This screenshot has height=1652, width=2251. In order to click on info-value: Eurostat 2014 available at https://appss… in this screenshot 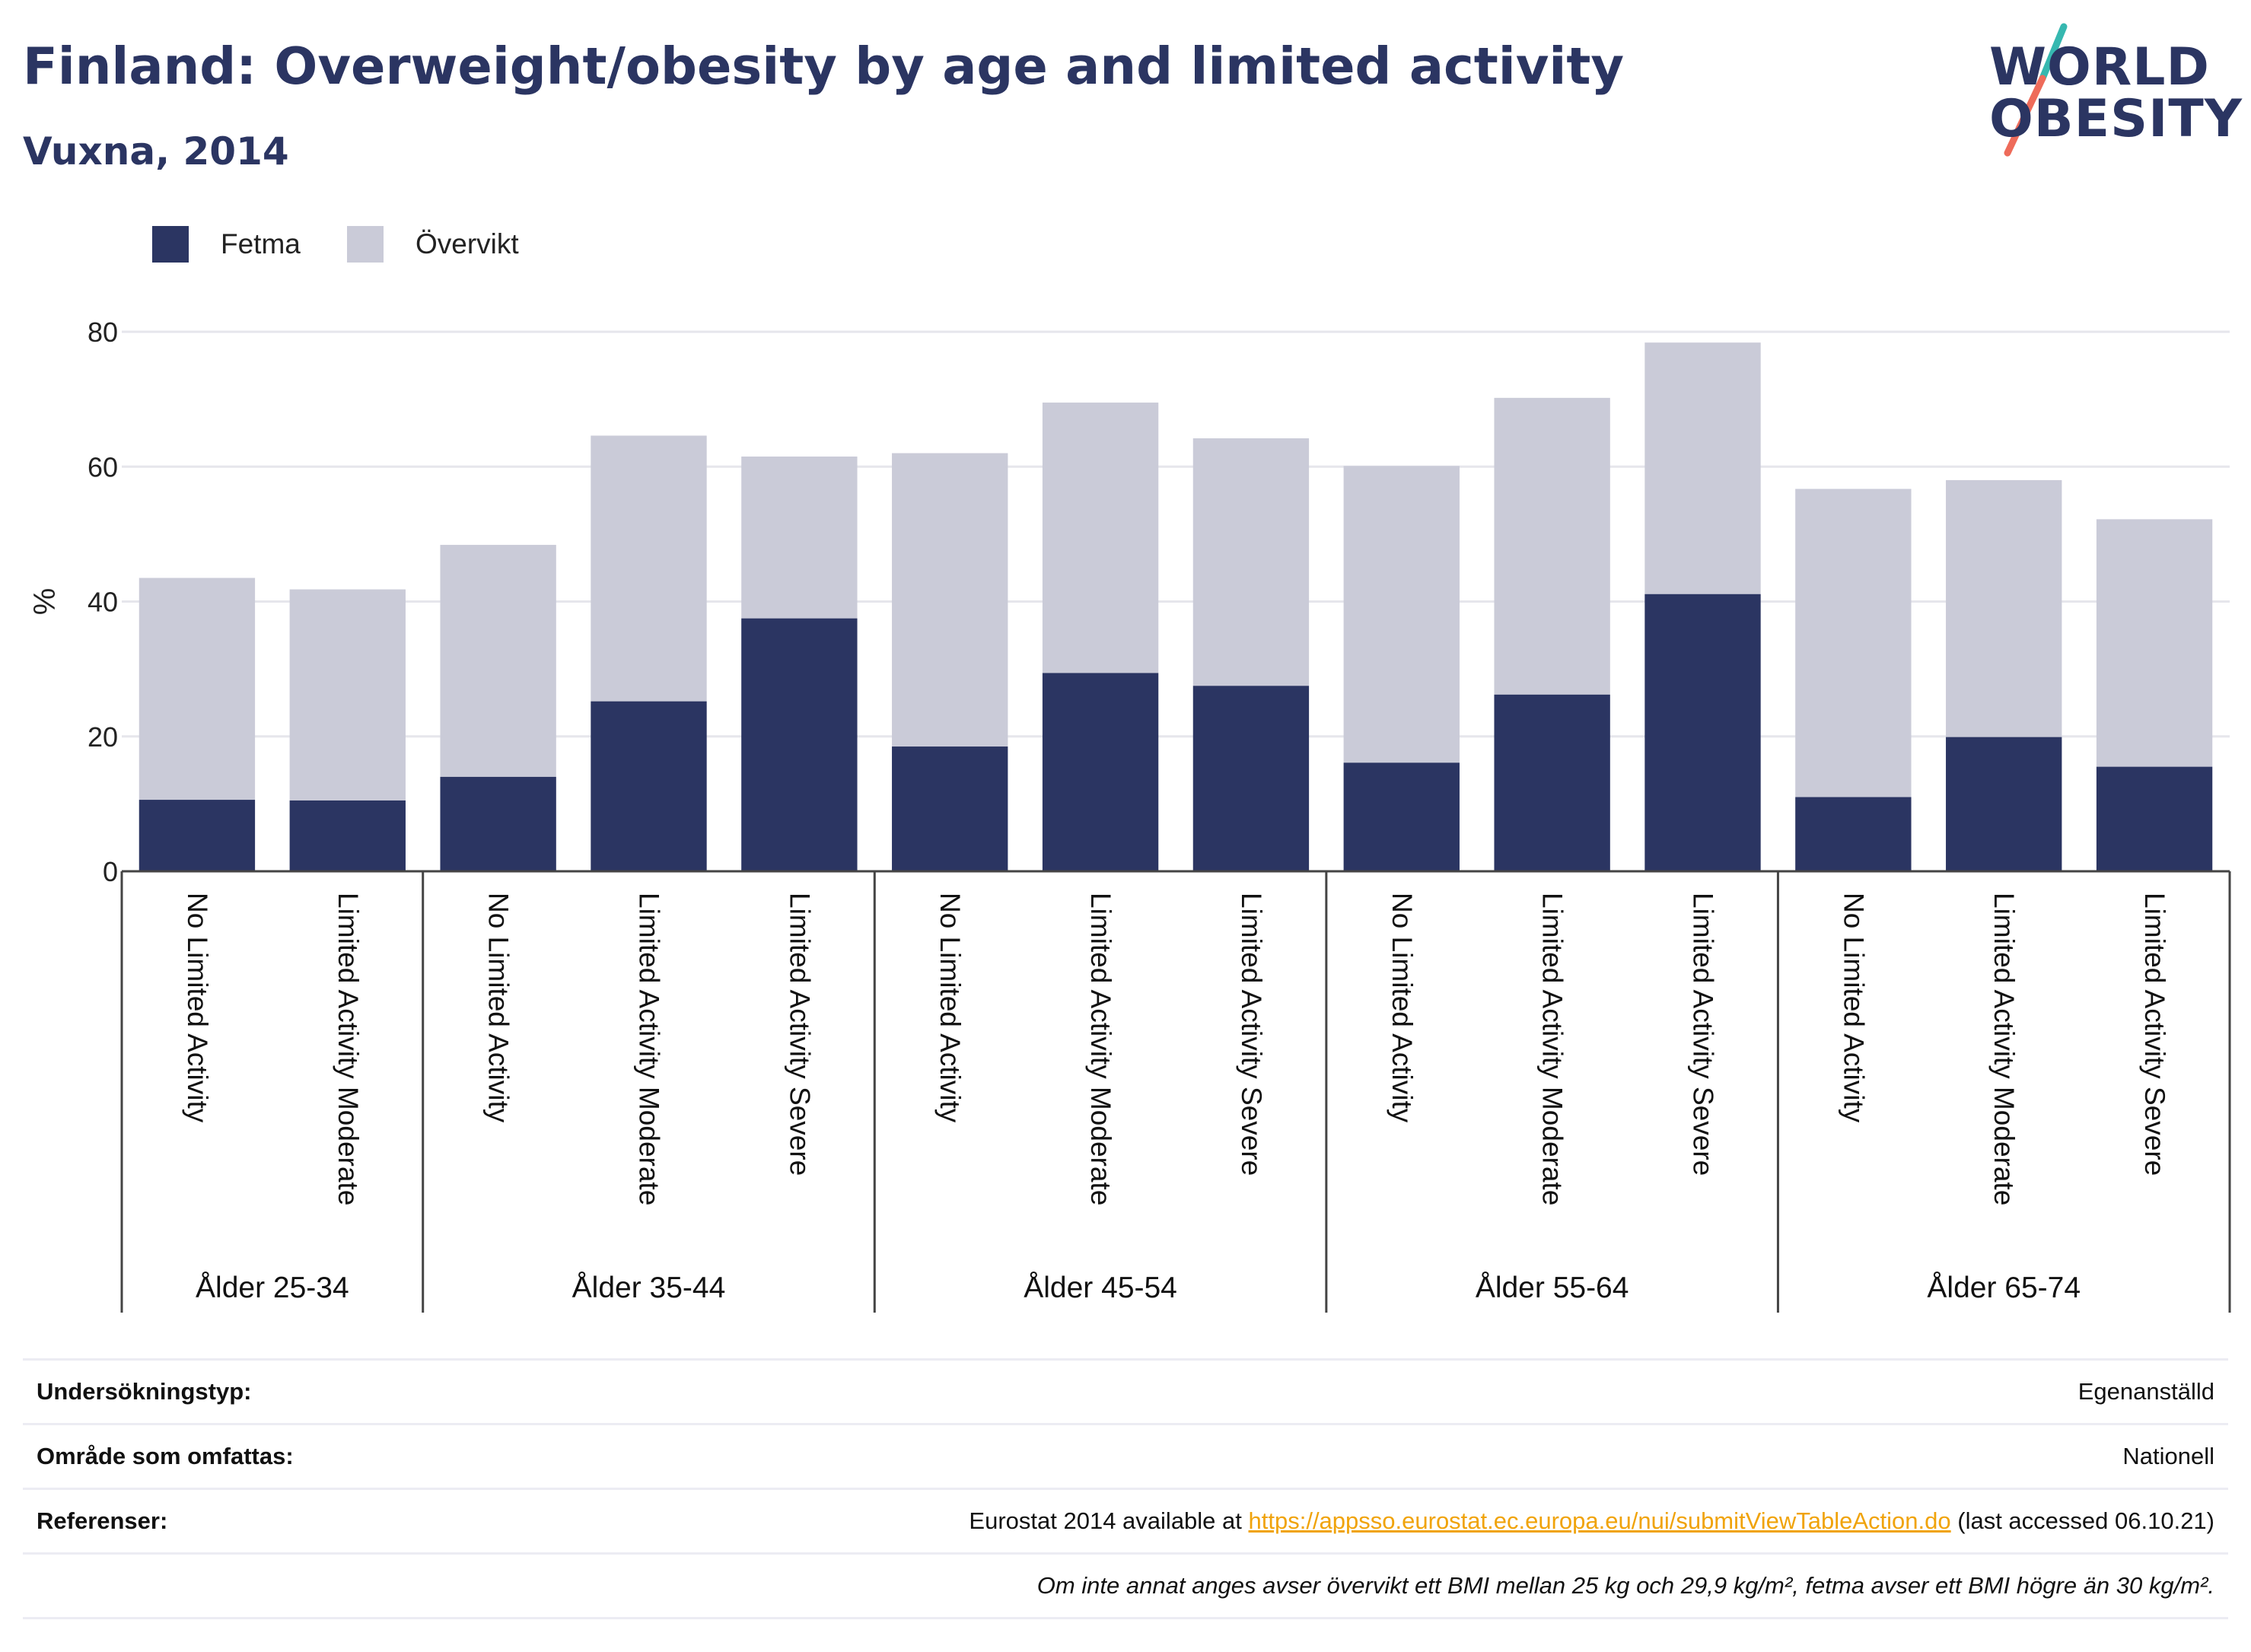, I will do `click(1591, 1521)`.